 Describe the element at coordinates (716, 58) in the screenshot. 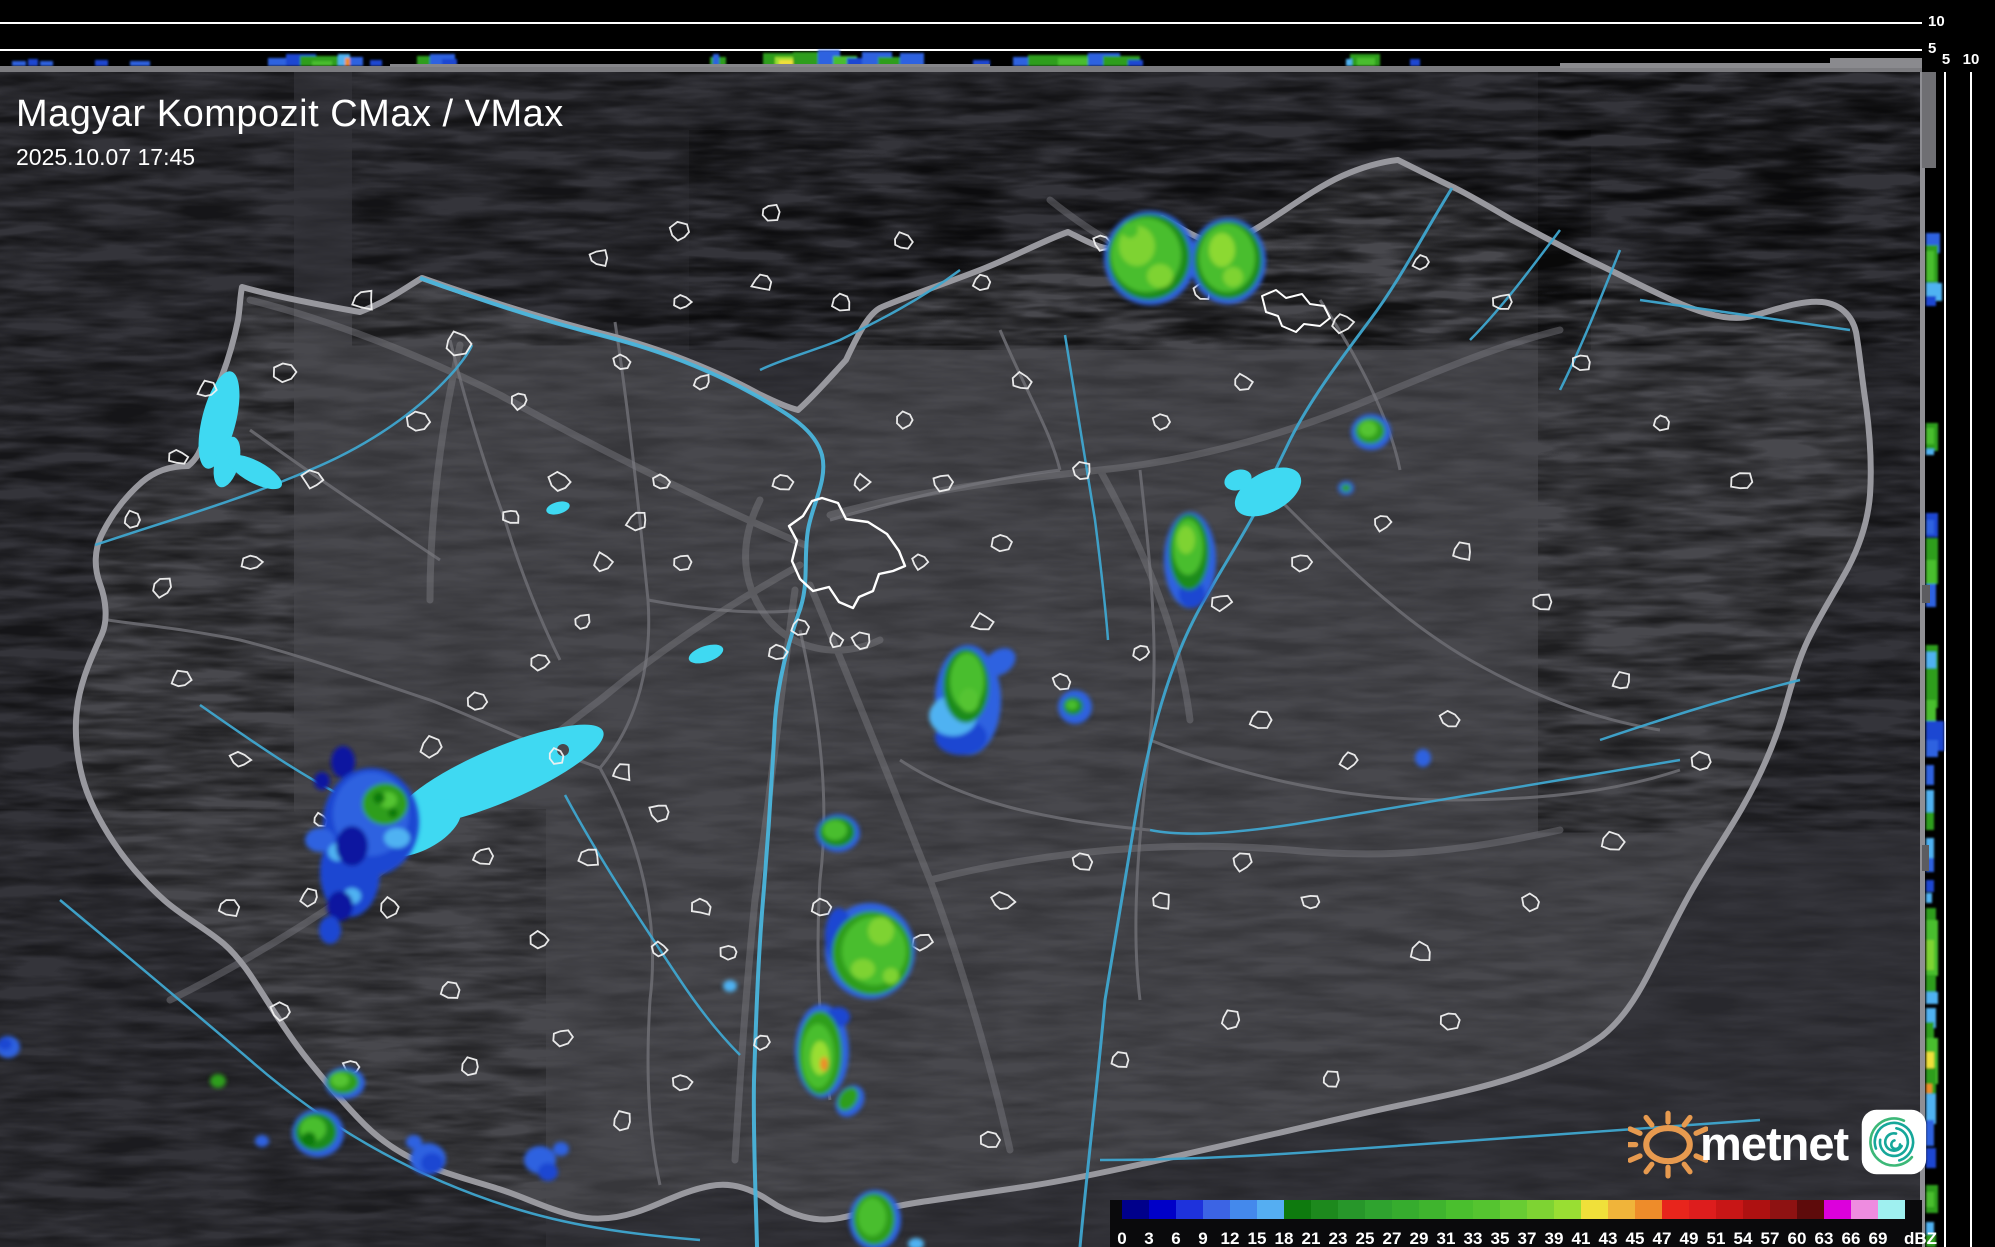

I see `radar-echoes-top-profile` at that location.